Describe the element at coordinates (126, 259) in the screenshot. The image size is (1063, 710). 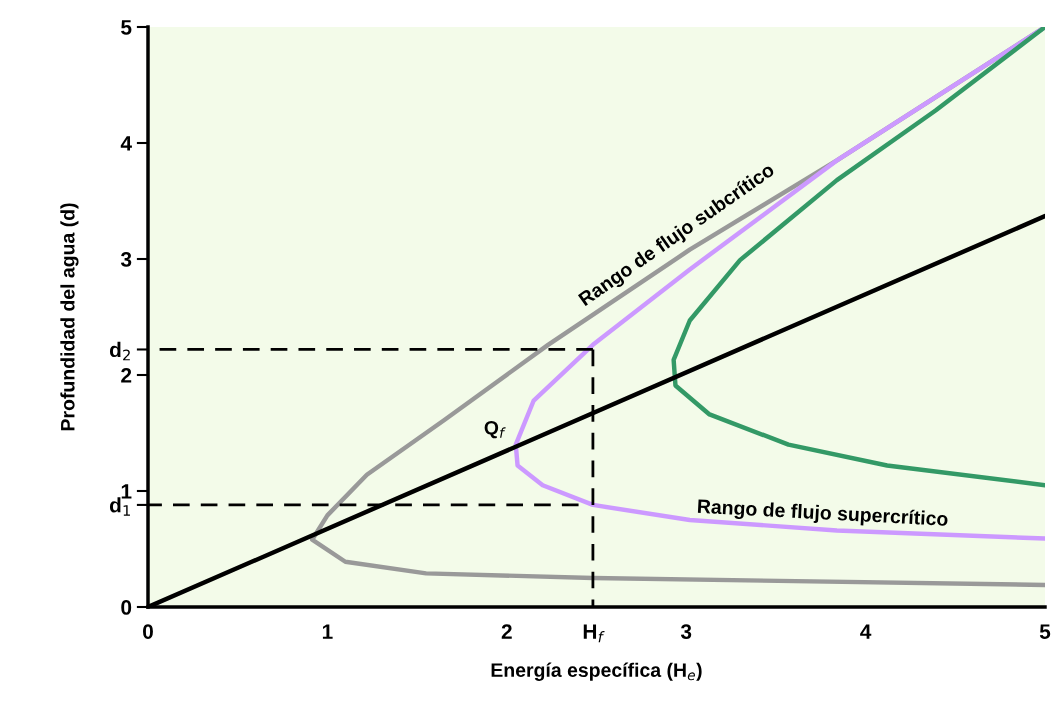
I see `y-tick-label: 3` at that location.